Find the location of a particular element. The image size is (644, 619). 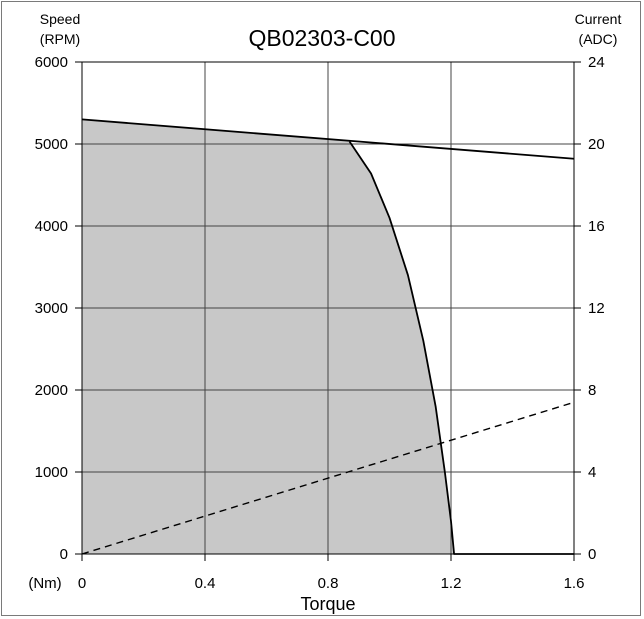

right-axis-label-line2: (ADC) is located at coordinates (598, 39).